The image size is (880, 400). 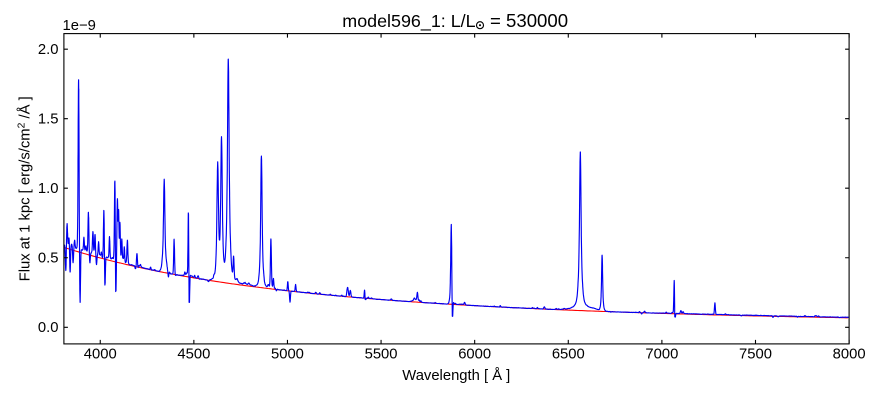 What do you see at coordinates (48, 120) in the screenshot?
I see `svg-text: 1.5` at bounding box center [48, 120].